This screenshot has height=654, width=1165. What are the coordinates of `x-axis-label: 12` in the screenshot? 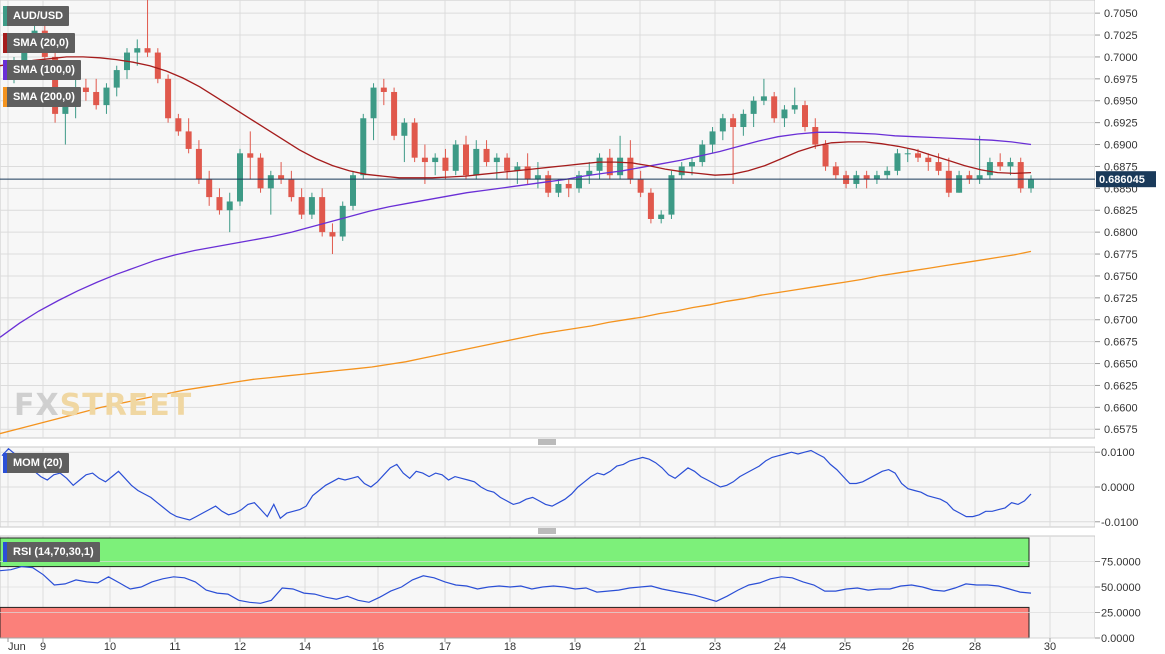 It's located at (240, 647).